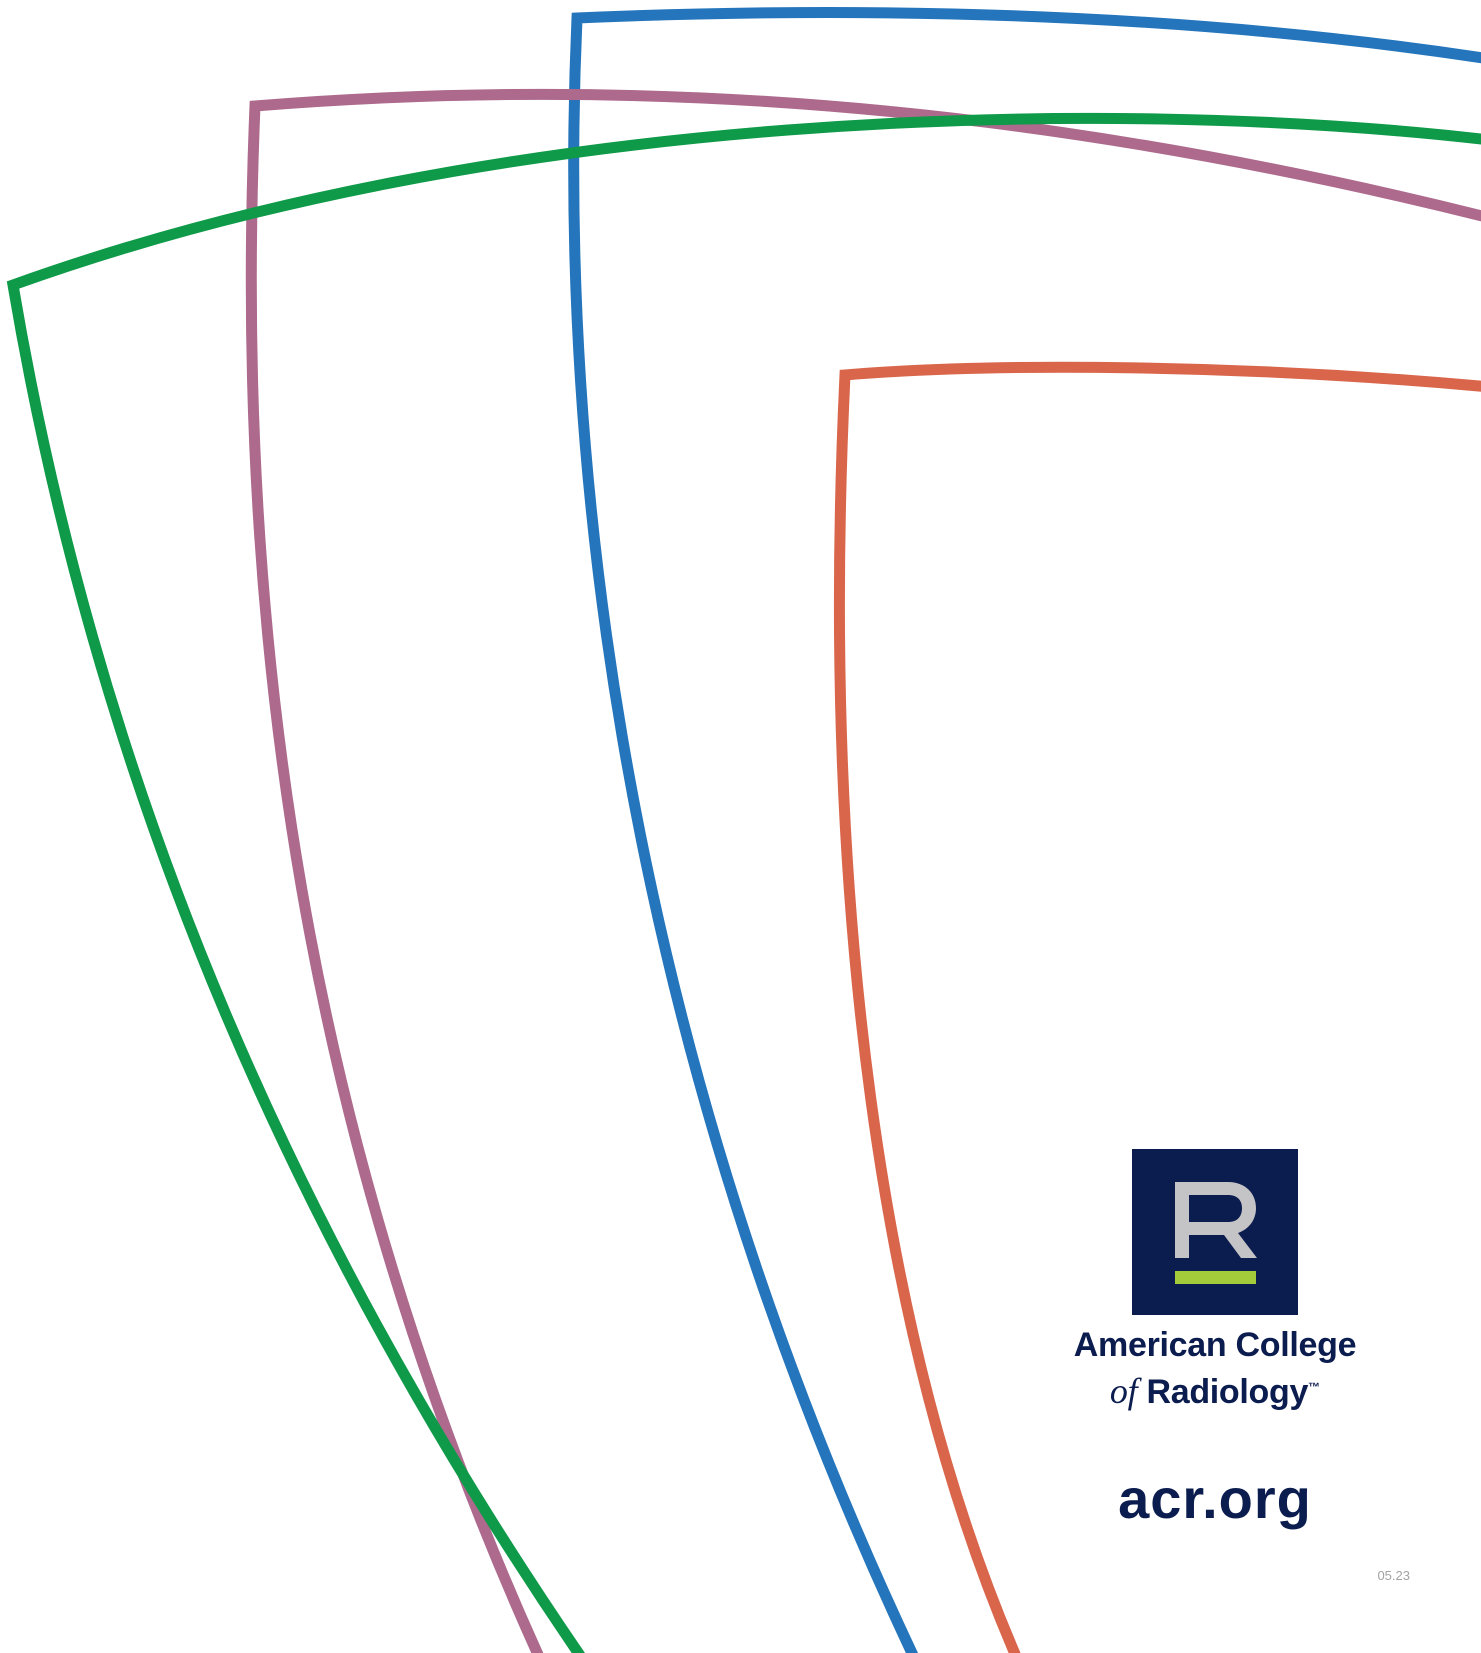  I want to click on logo-green-bar, so click(1215, 1277).